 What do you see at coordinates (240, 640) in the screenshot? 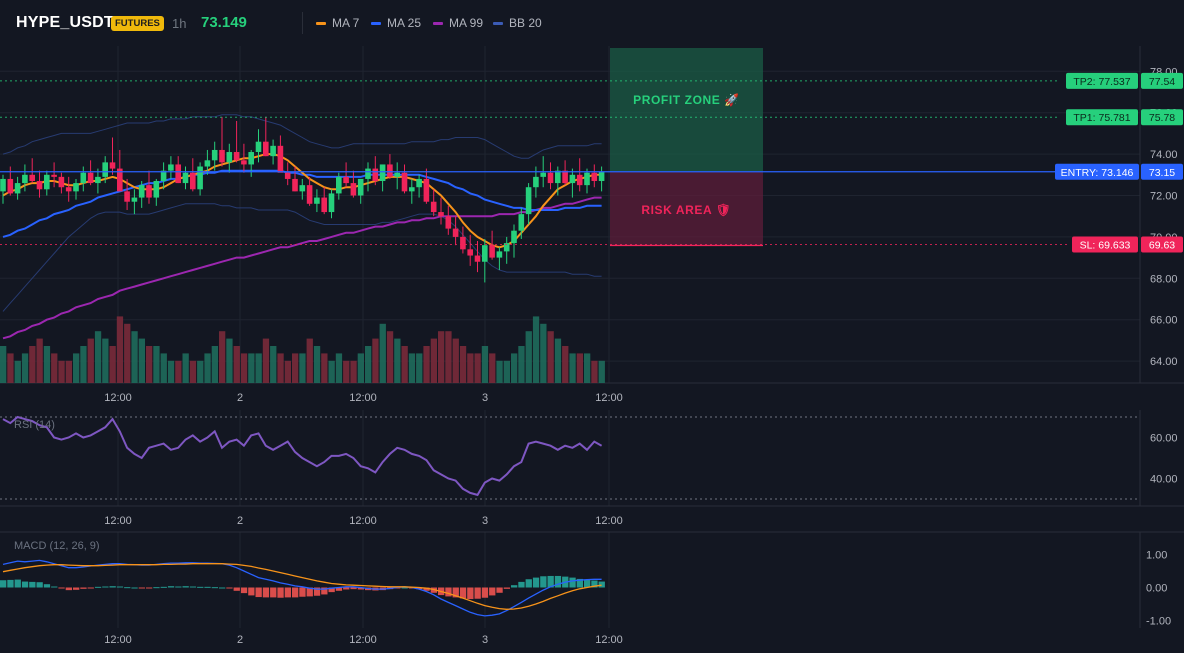
I see `time-tick-label: 2` at bounding box center [240, 640].